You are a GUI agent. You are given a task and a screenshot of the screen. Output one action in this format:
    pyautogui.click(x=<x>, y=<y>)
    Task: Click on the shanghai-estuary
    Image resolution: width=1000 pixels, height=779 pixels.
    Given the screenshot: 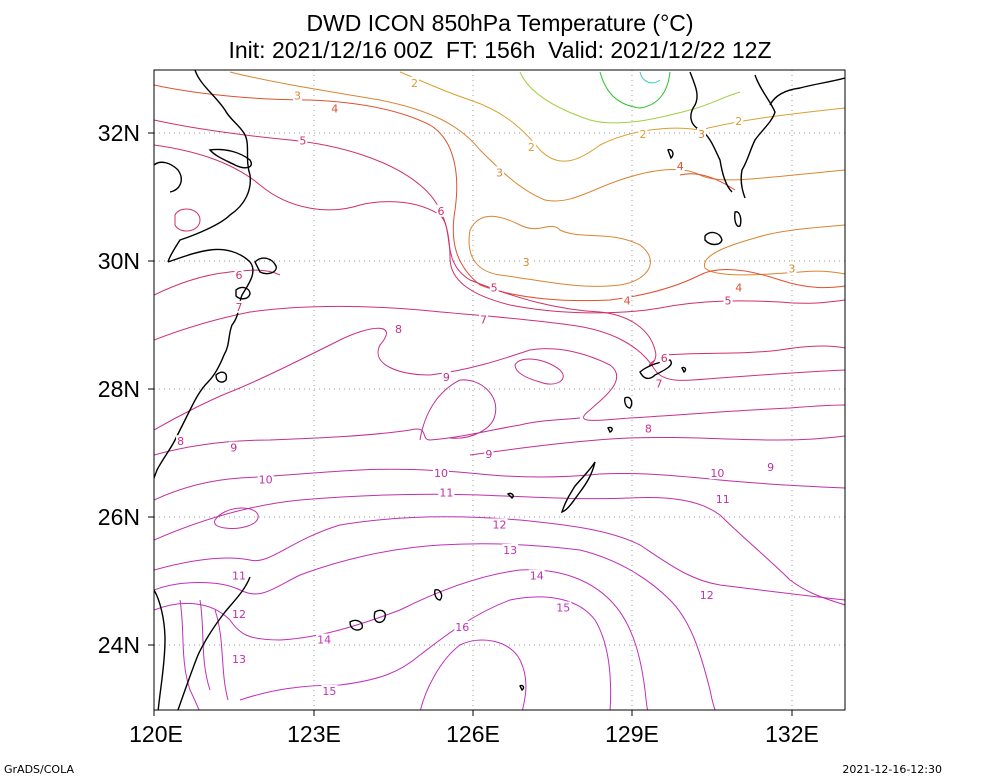 What is the action you would take?
    pyautogui.click(x=203, y=170)
    